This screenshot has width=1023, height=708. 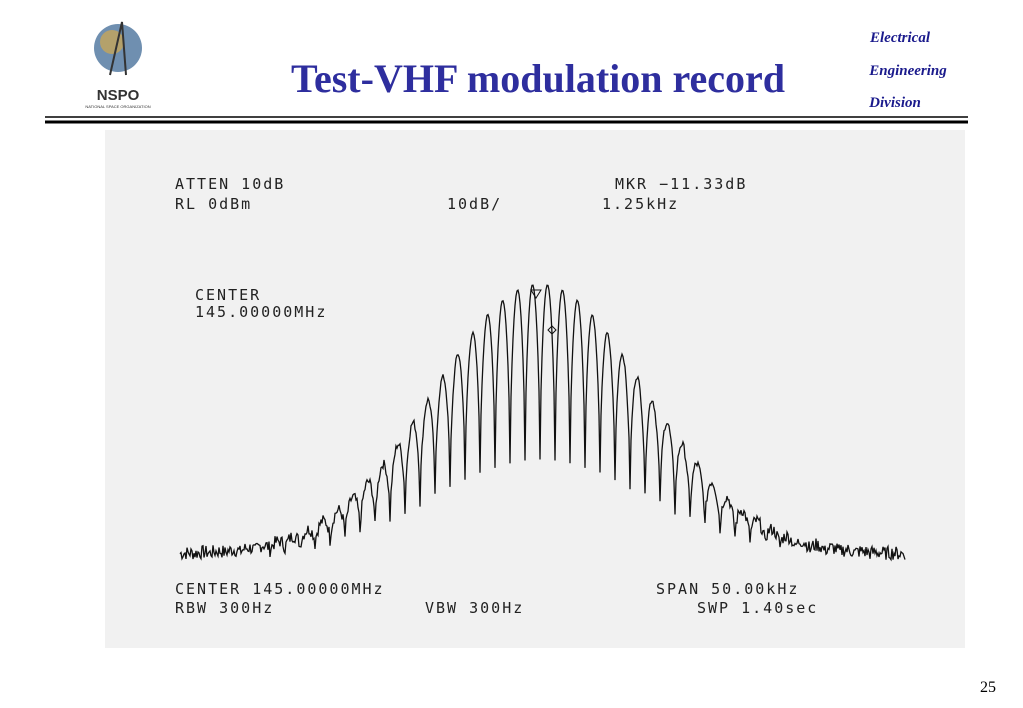 What do you see at coordinates (900, 38) in the screenshot?
I see `division-line: Electrical` at bounding box center [900, 38].